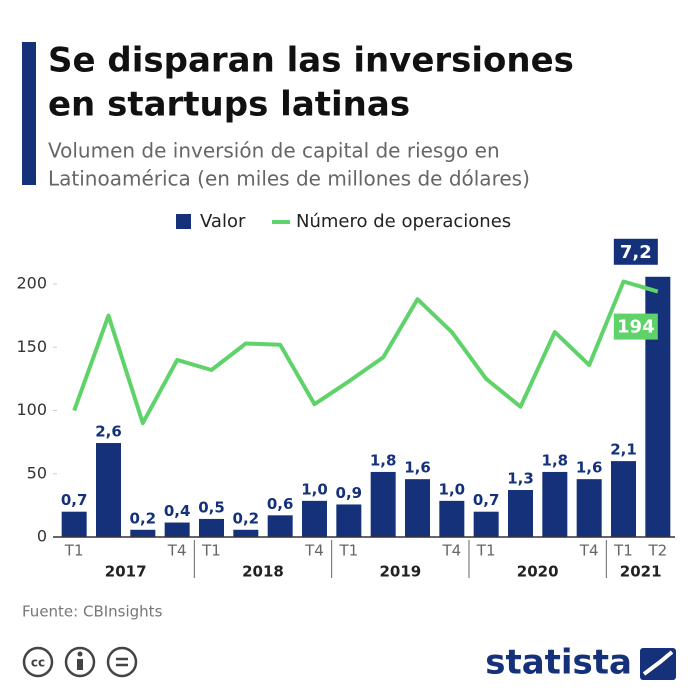  I want to click on legend-label: Valor, so click(223, 221).